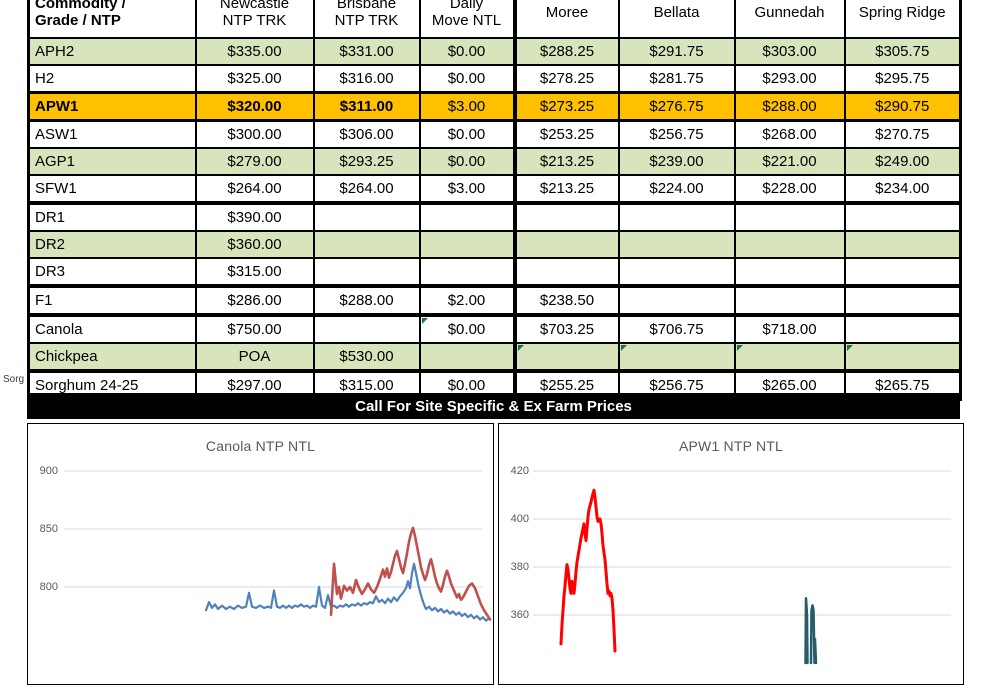 The width and height of the screenshot is (993, 685). I want to click on cell-aph2-col4: $288.25, so click(566, 51).